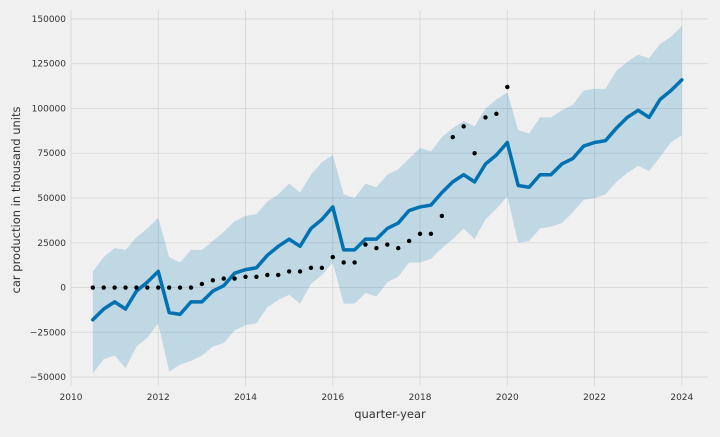  Describe the element at coordinates (48, 378) in the screenshot. I see `y-tick-label: −50000` at that location.